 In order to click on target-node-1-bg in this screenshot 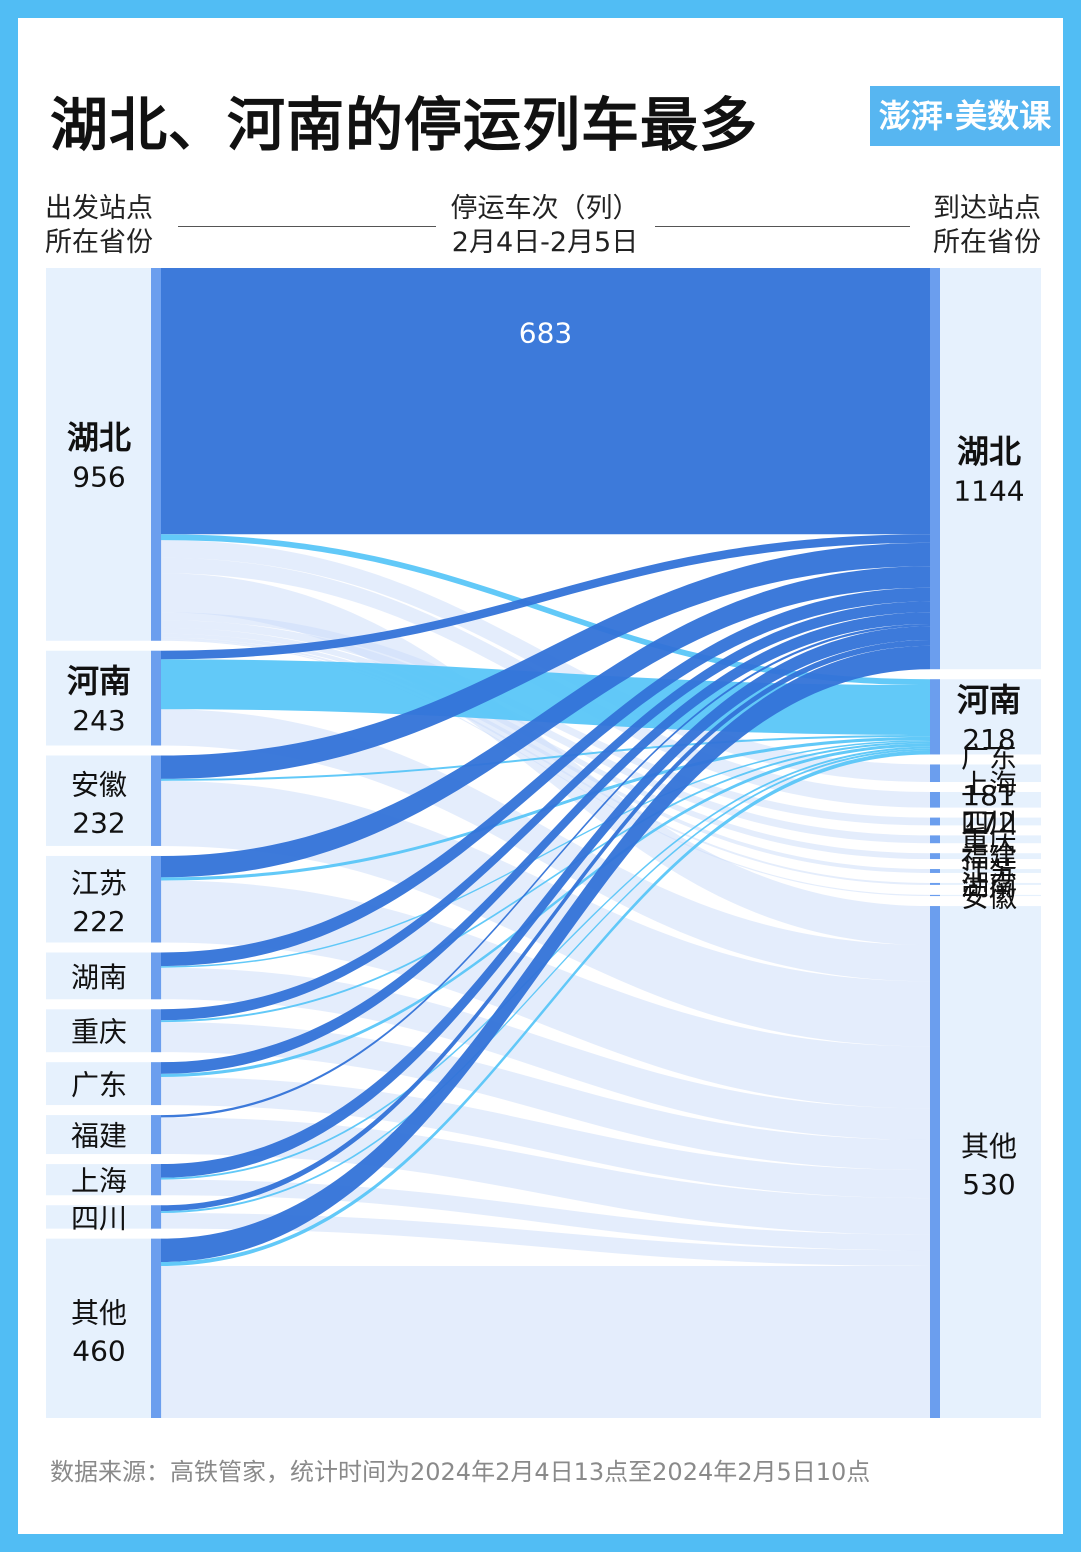, I will do `click(985, 717)`.